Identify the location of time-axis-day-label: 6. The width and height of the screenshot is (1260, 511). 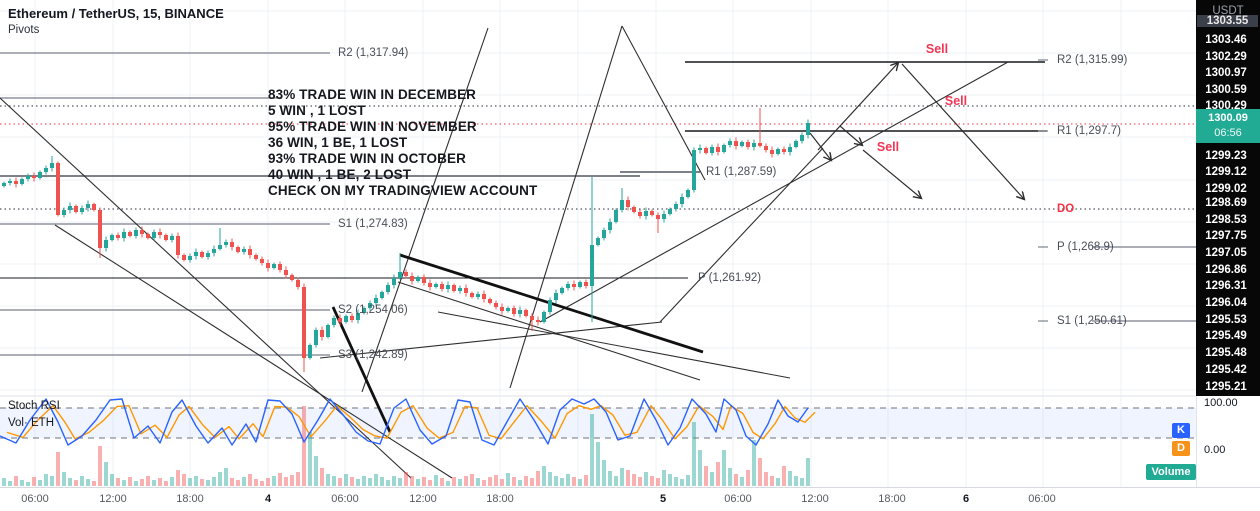
(966, 499).